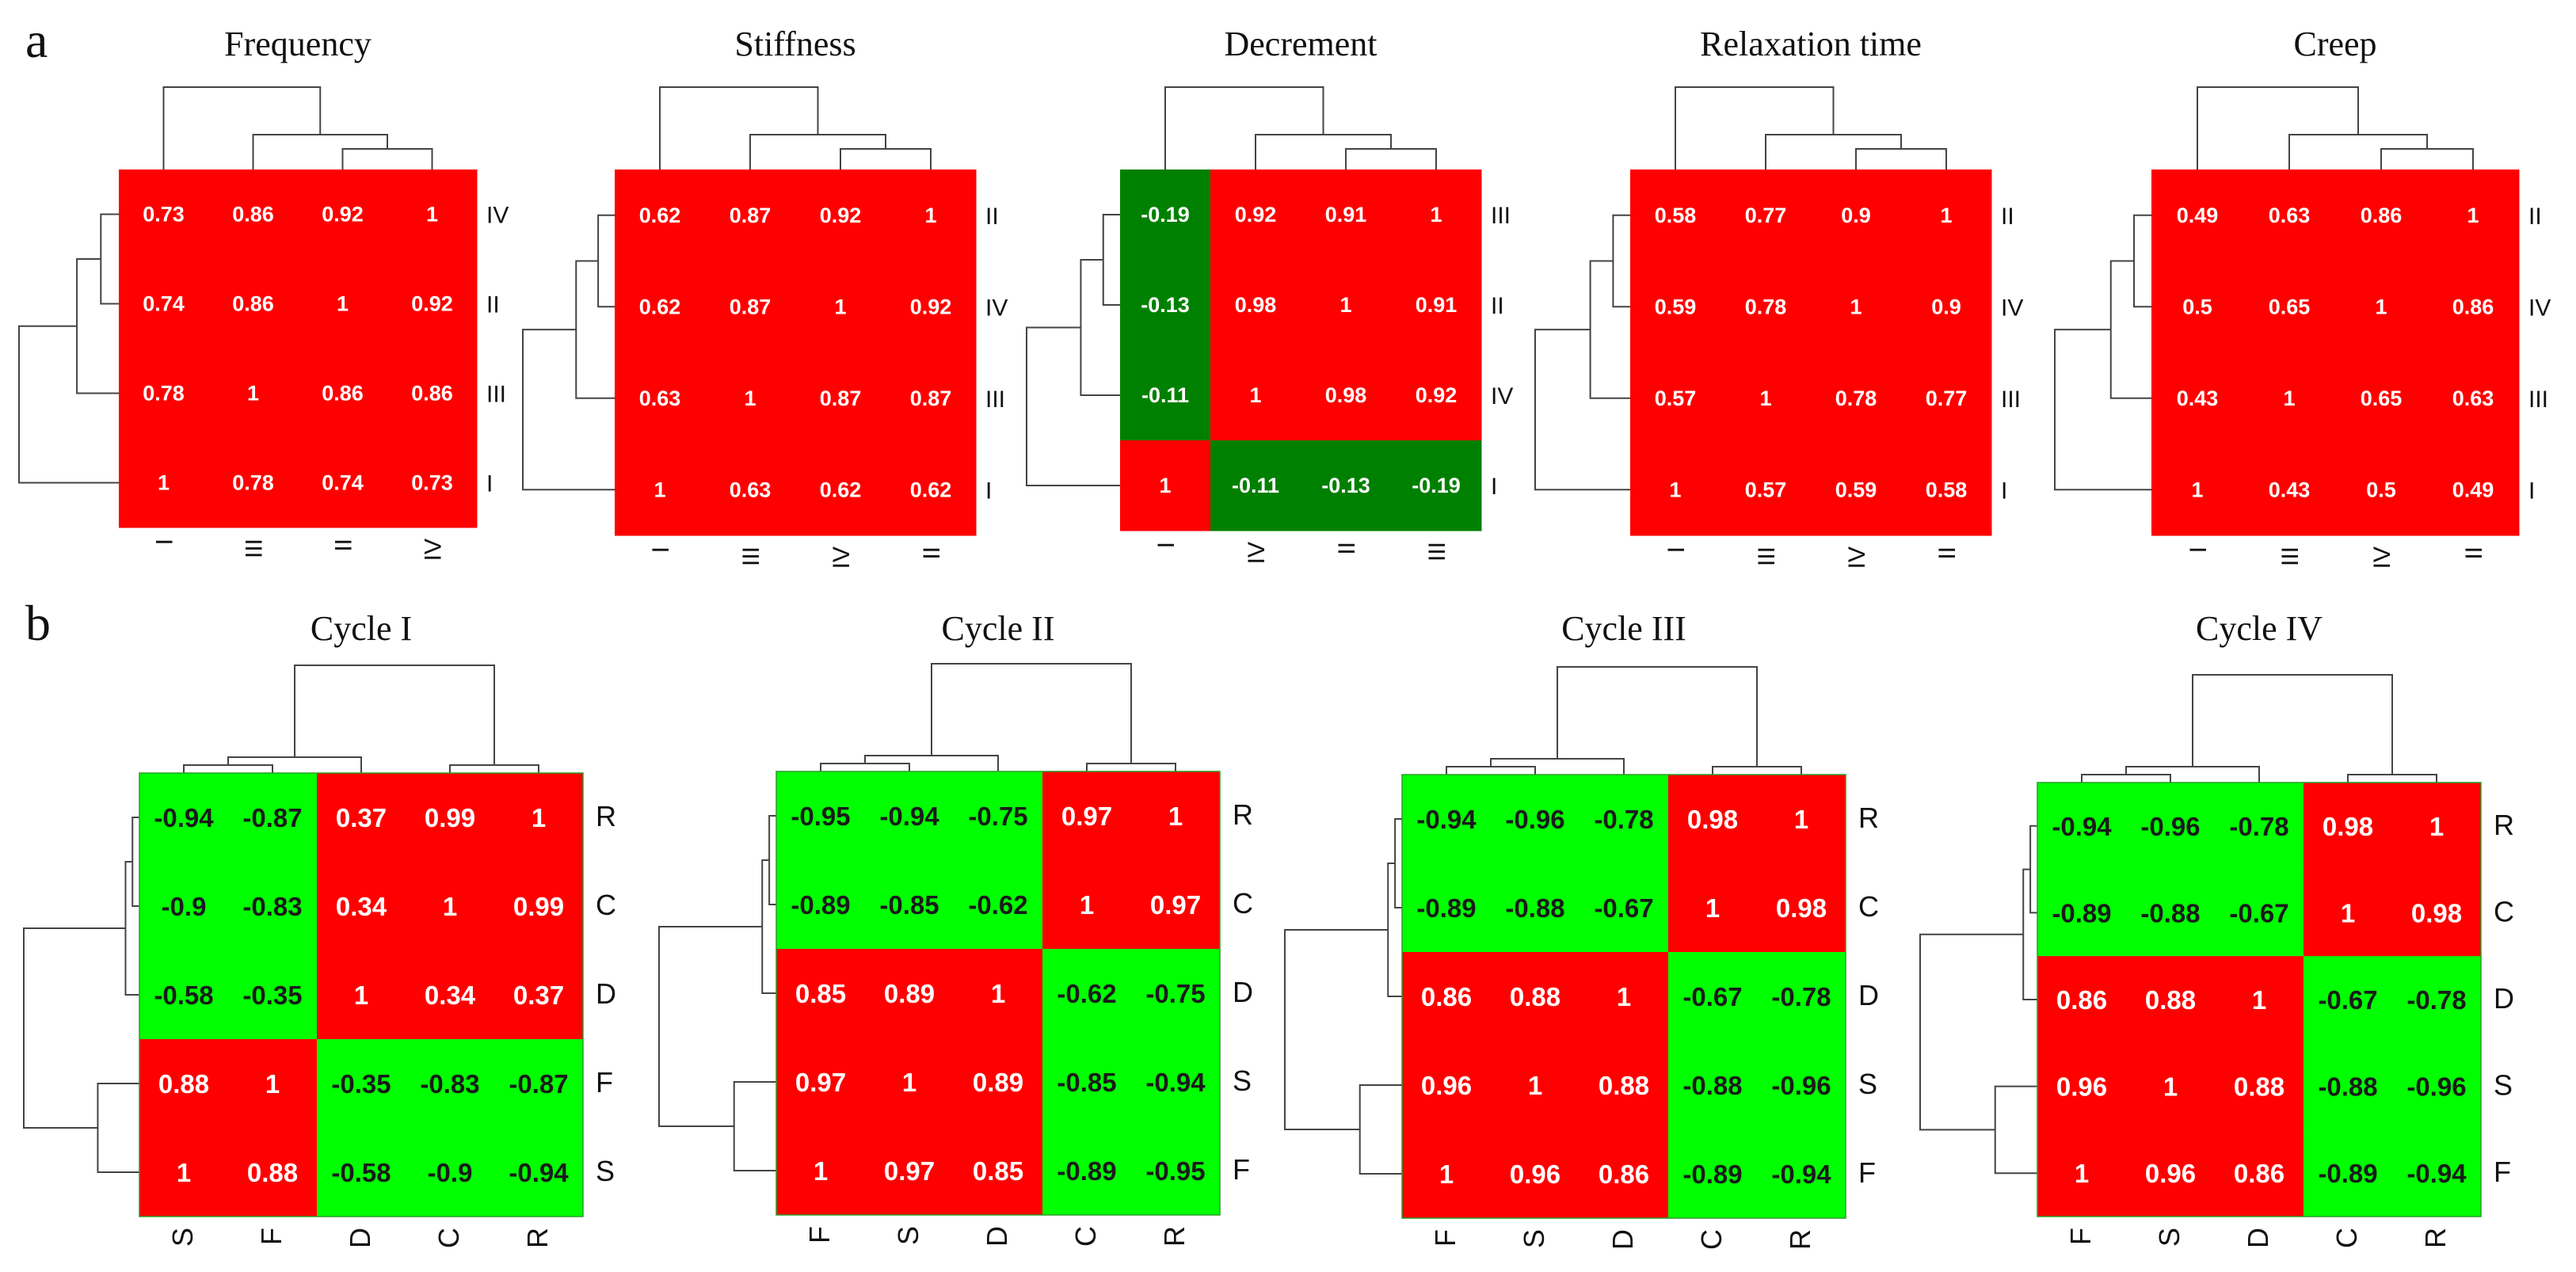  I want to click on column-label: IV, so click(2382, 558).